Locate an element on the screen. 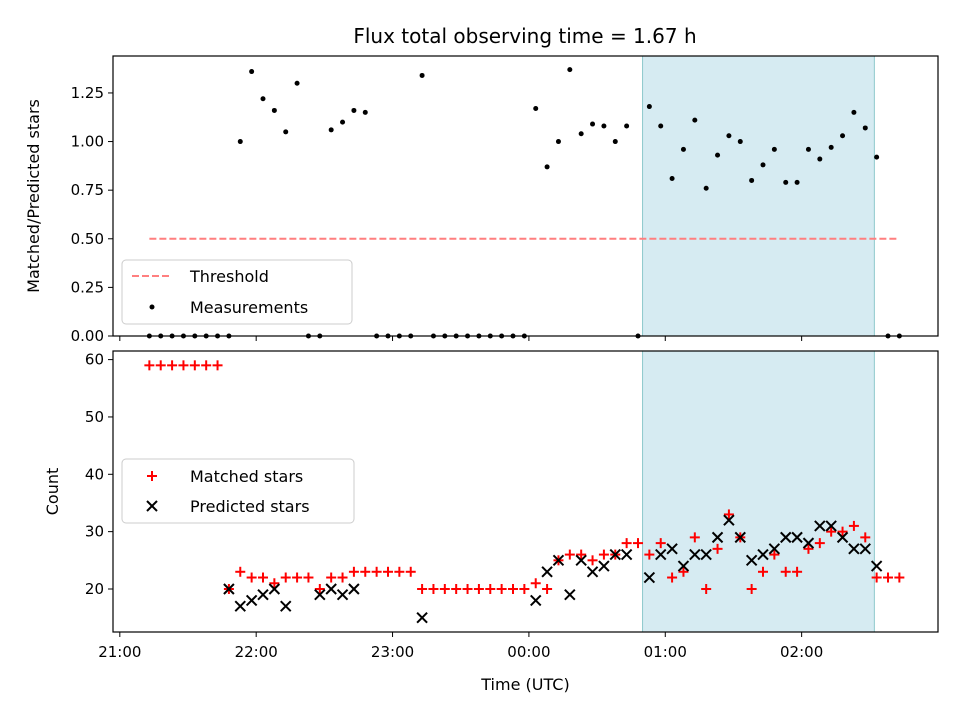 Image resolution: width=960 pixels, height=720 pixels. x-tick-label: 23:00 is located at coordinates (392, 652).